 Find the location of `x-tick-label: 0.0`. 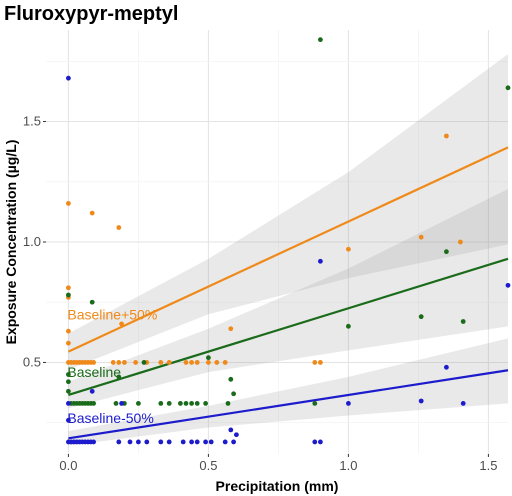

x-tick-label: 0.0 is located at coordinates (68, 465).